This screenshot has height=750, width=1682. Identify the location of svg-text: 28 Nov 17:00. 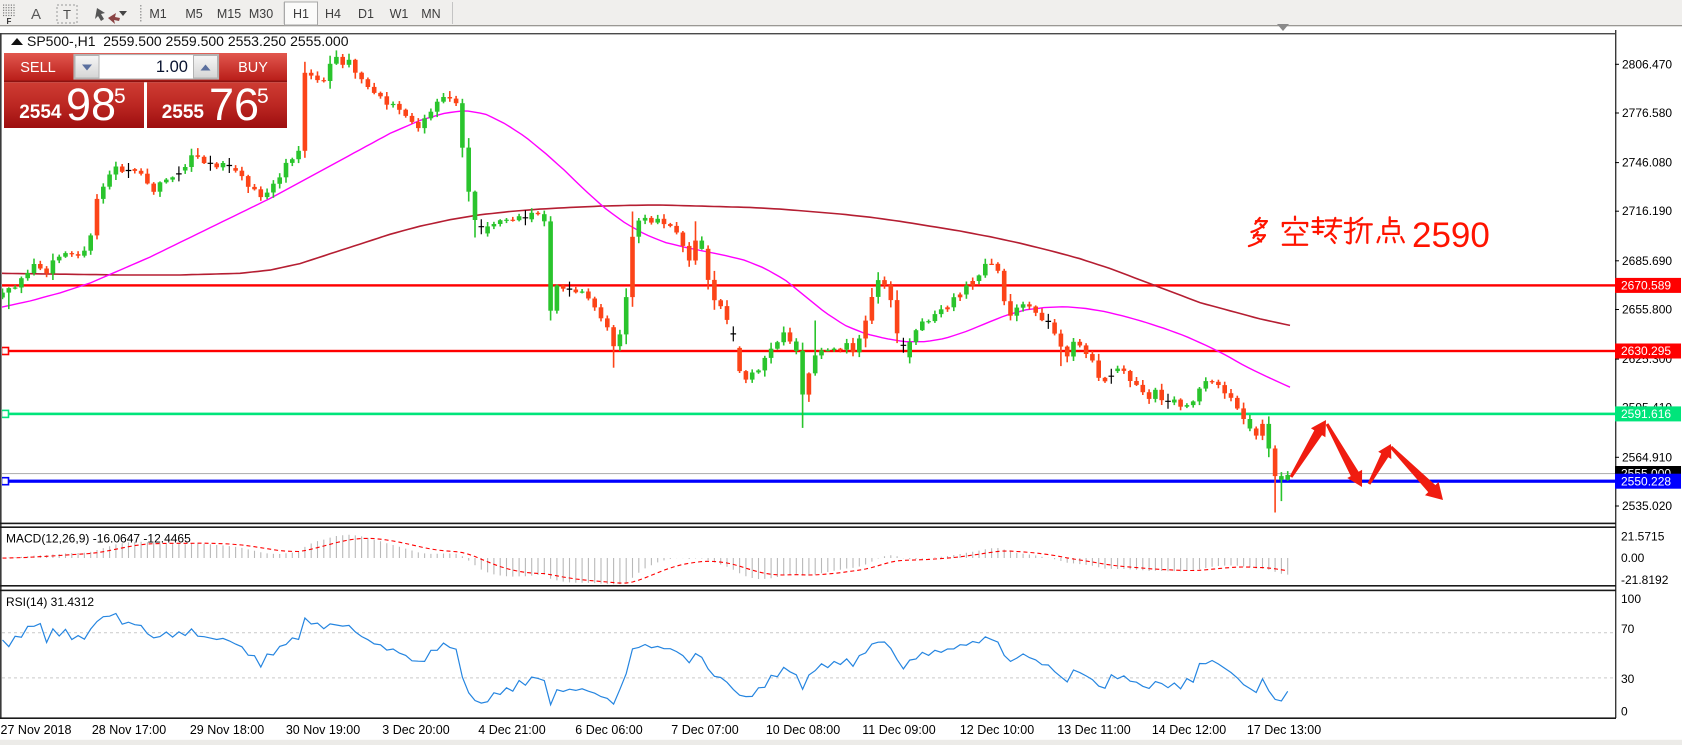
(129, 730).